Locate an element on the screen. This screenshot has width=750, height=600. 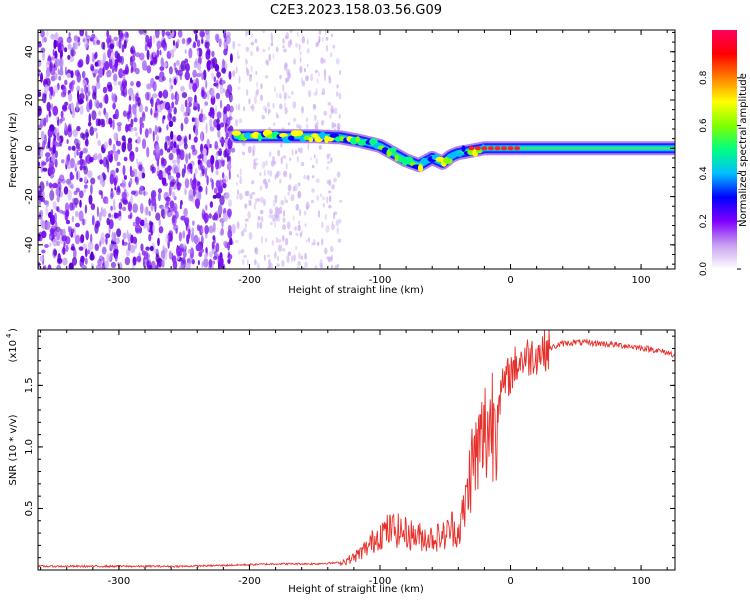
figure-title: C2E3.2023.158.03.56.G09 is located at coordinates (356, 10).